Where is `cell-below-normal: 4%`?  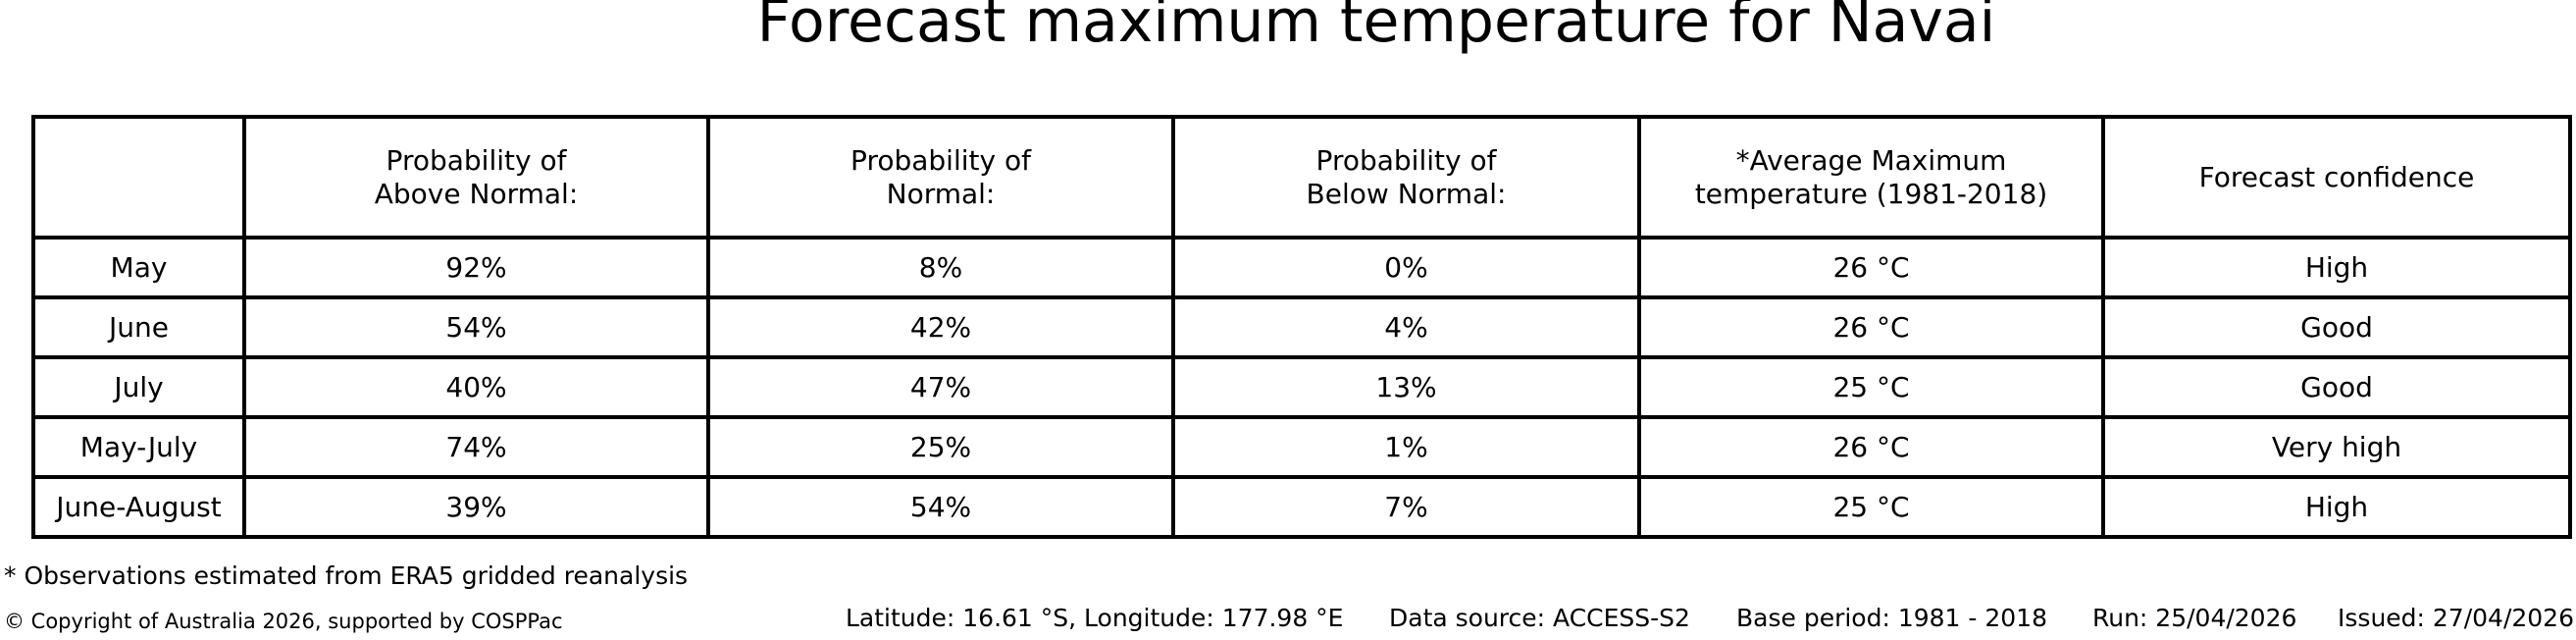 cell-below-normal: 4% is located at coordinates (1406, 327).